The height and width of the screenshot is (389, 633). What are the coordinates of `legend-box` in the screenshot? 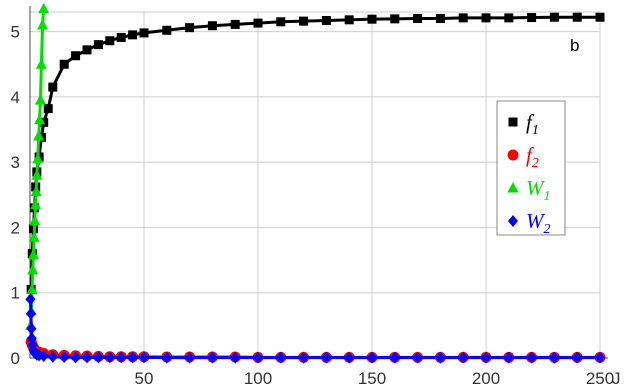 It's located at (531, 168).